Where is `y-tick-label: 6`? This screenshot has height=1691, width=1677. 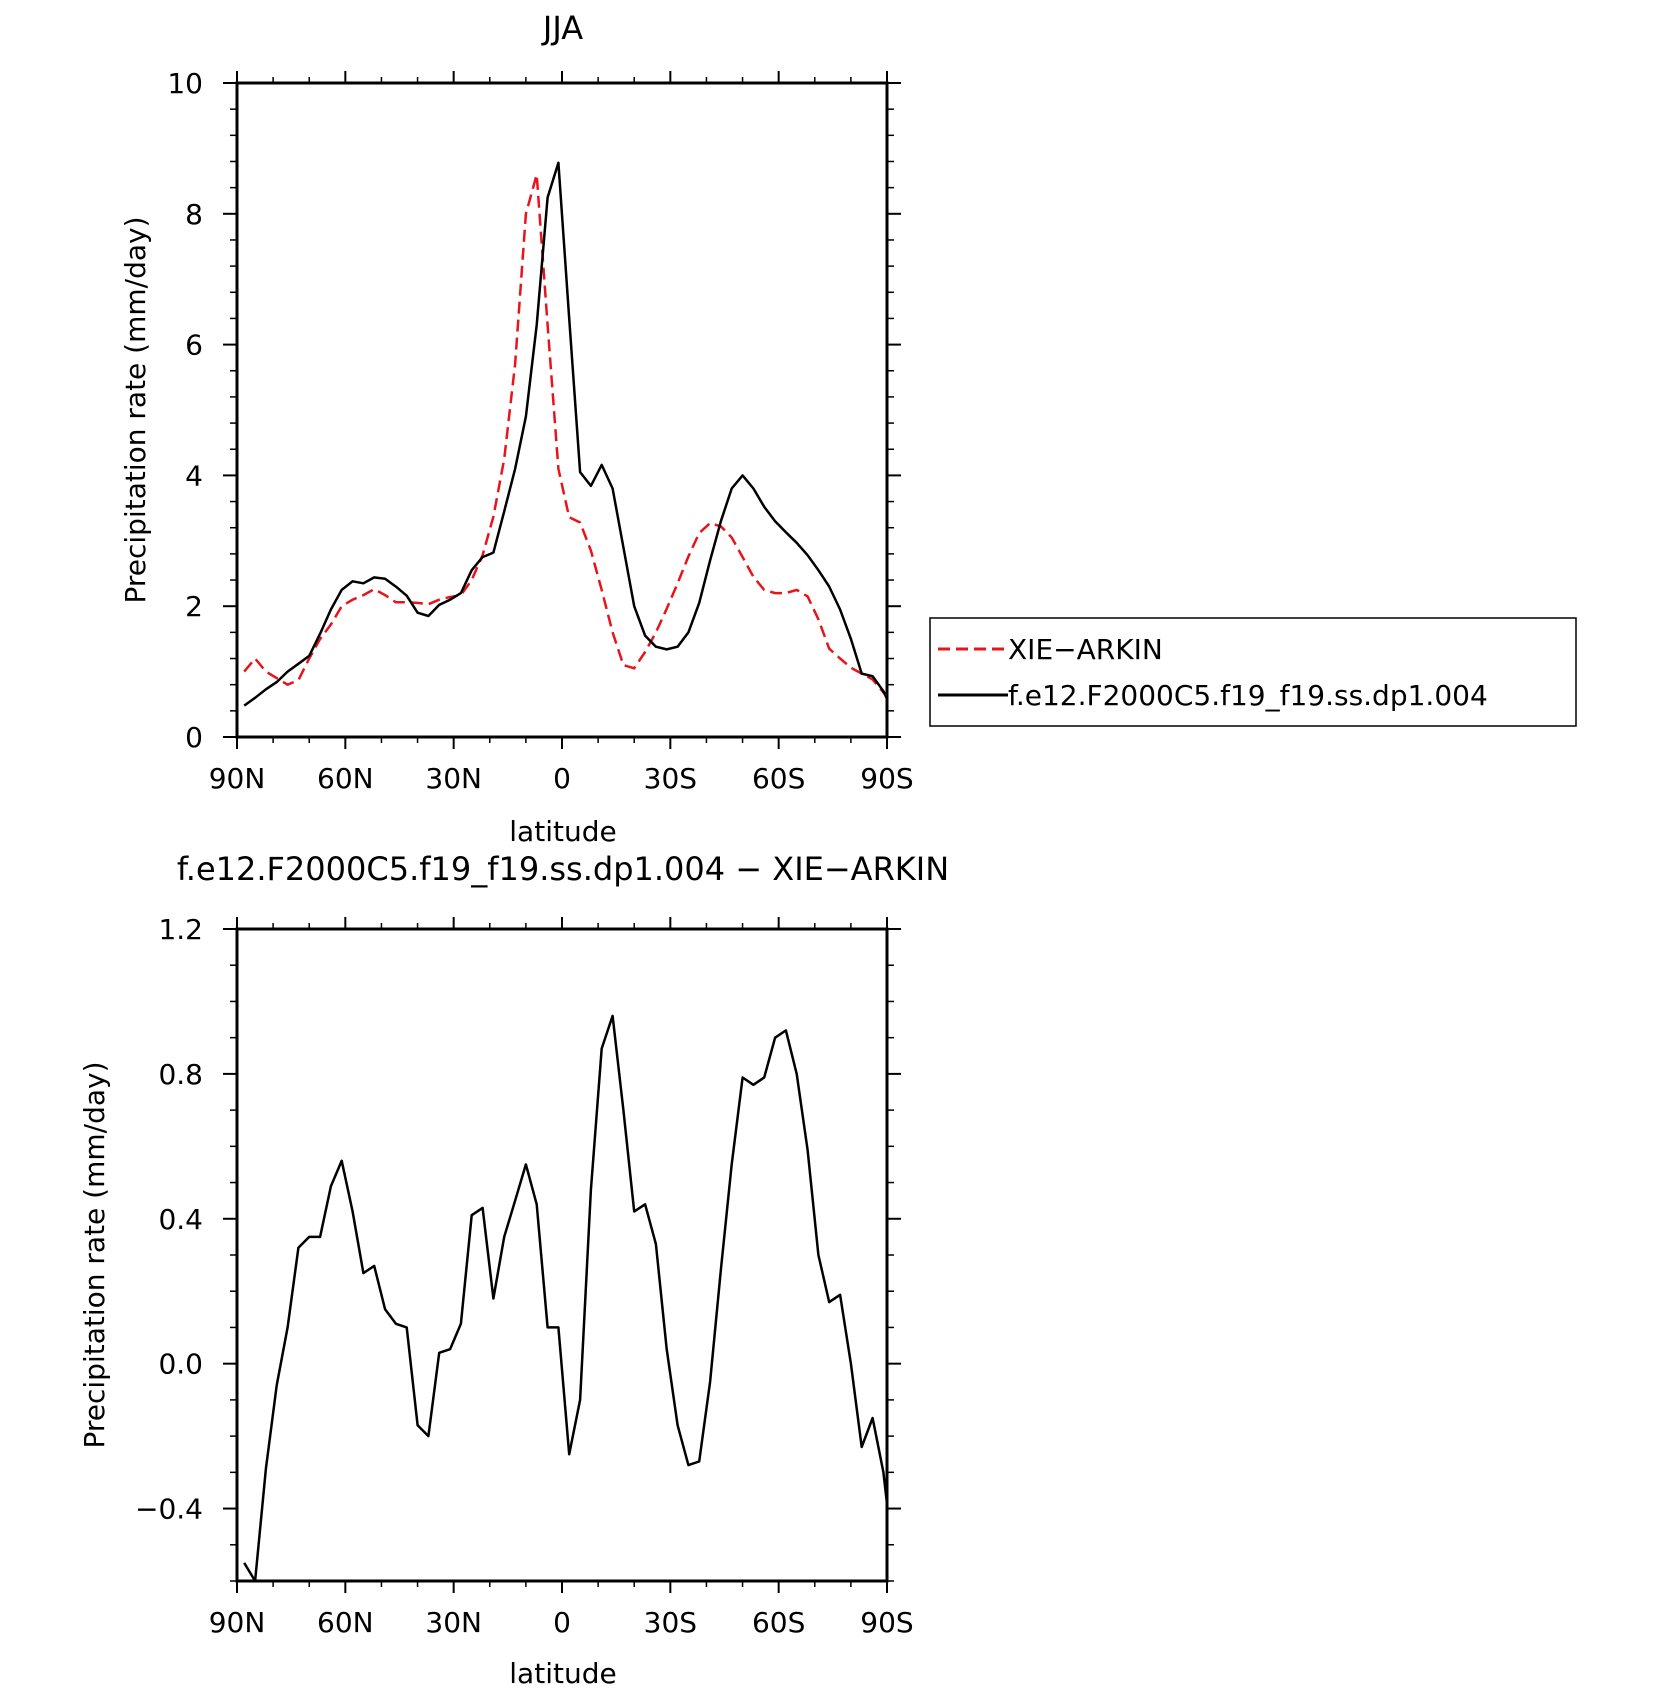
y-tick-label: 6 is located at coordinates (194, 345).